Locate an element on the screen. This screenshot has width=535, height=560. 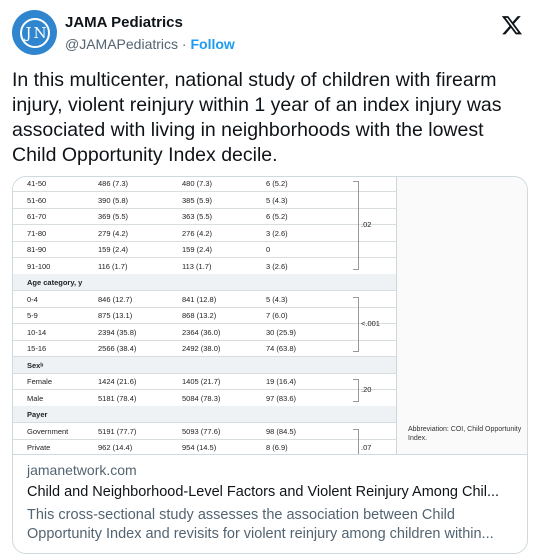
table-cell: 954 (14.5) is located at coordinates (199, 447).